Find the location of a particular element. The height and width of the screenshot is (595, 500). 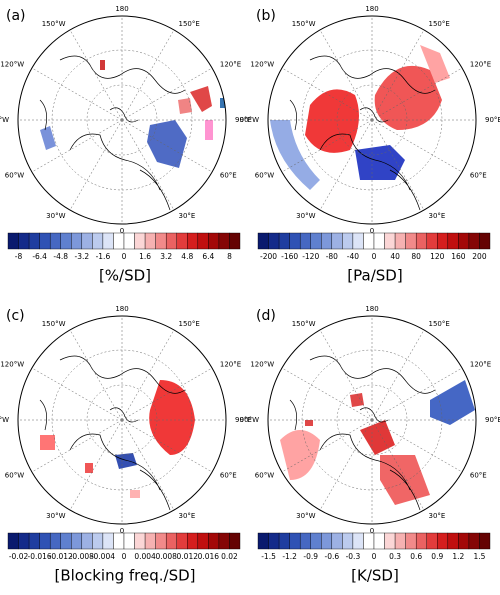

colorbar-label: 0.016 is located at coordinates (209, 556).